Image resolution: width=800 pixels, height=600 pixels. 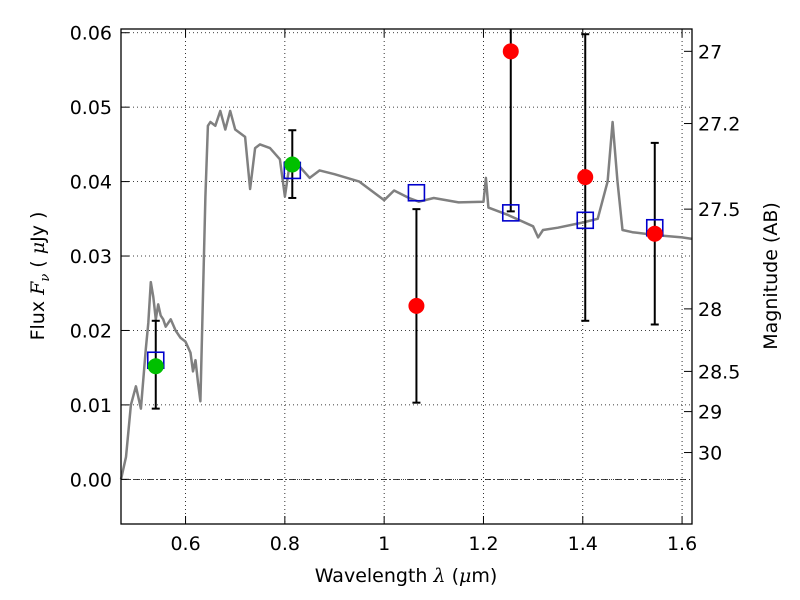 I want to click on y2-tick-label: 27, so click(x=710, y=52).